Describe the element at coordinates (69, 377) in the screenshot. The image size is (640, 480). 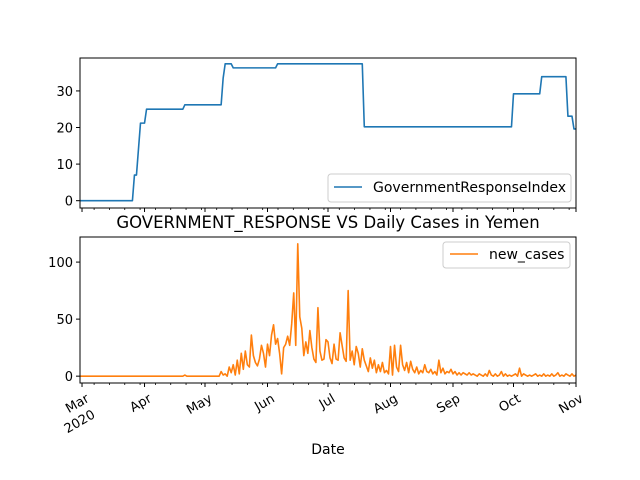
I see `bottom-y-tick-label: 0` at that location.